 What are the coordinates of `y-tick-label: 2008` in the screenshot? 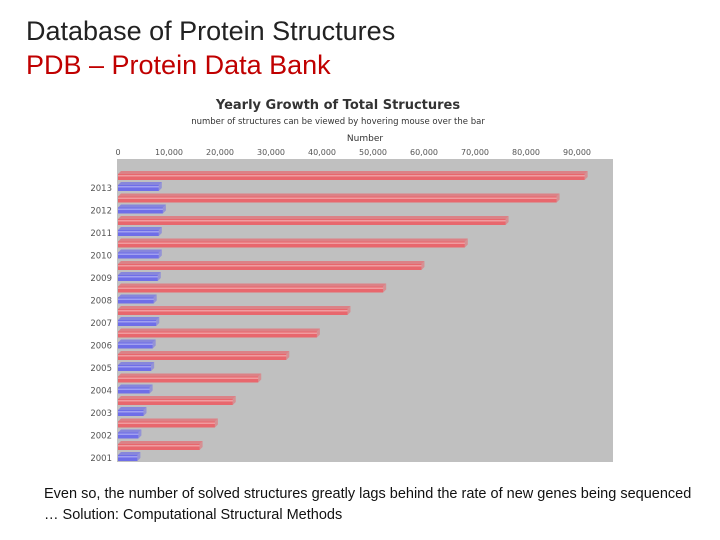 It's located at (101, 302).